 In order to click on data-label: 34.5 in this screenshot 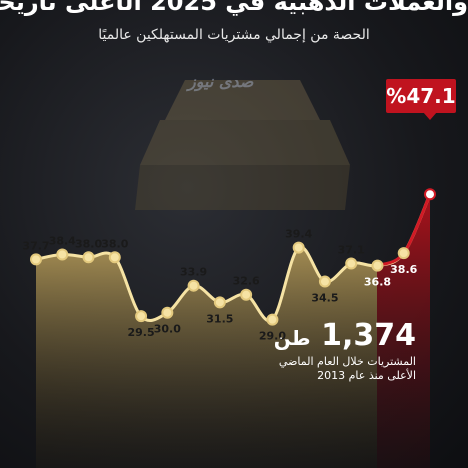, I will do `click(324, 298)`.